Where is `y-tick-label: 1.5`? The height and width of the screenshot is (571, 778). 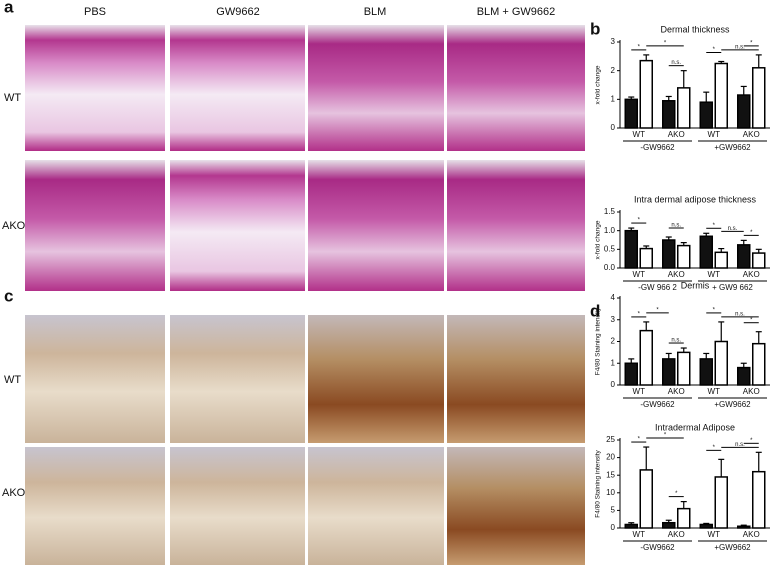 y-tick-label: 1.5 is located at coordinates (610, 211).